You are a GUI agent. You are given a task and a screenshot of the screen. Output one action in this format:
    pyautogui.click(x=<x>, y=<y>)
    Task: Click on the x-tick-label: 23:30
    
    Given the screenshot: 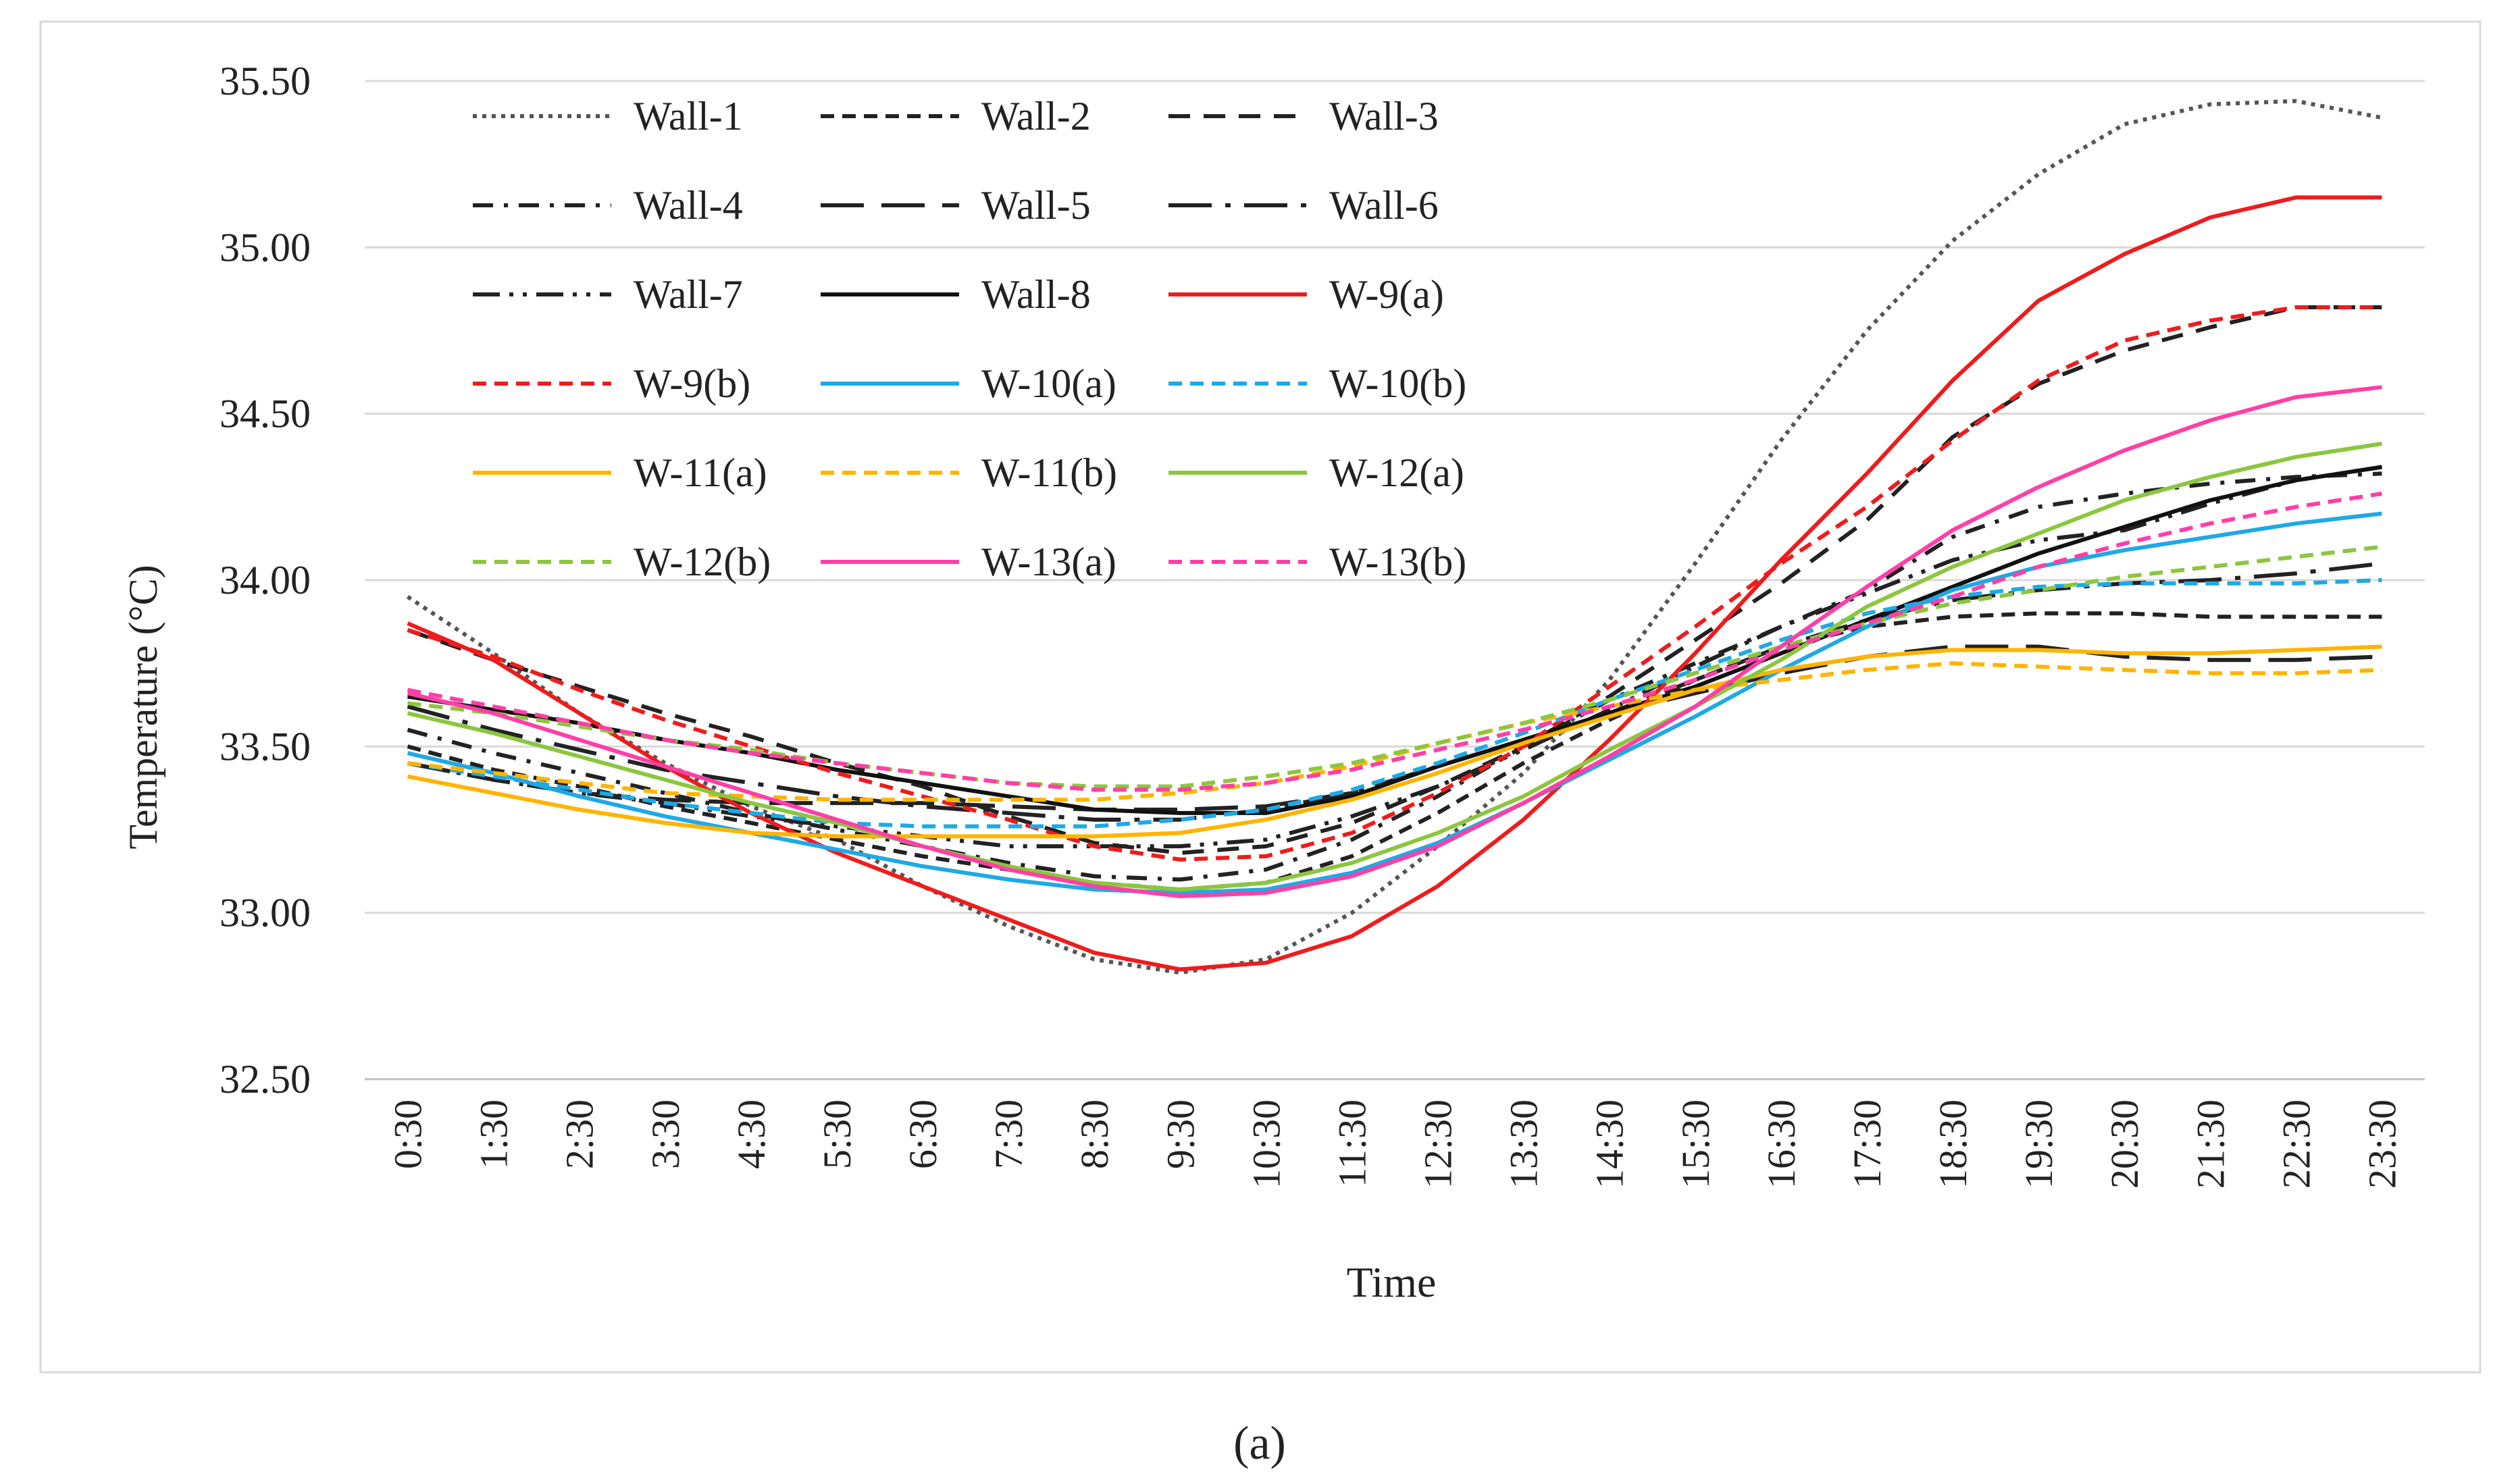 What is the action you would take?
    pyautogui.click(x=2382, y=1144)
    